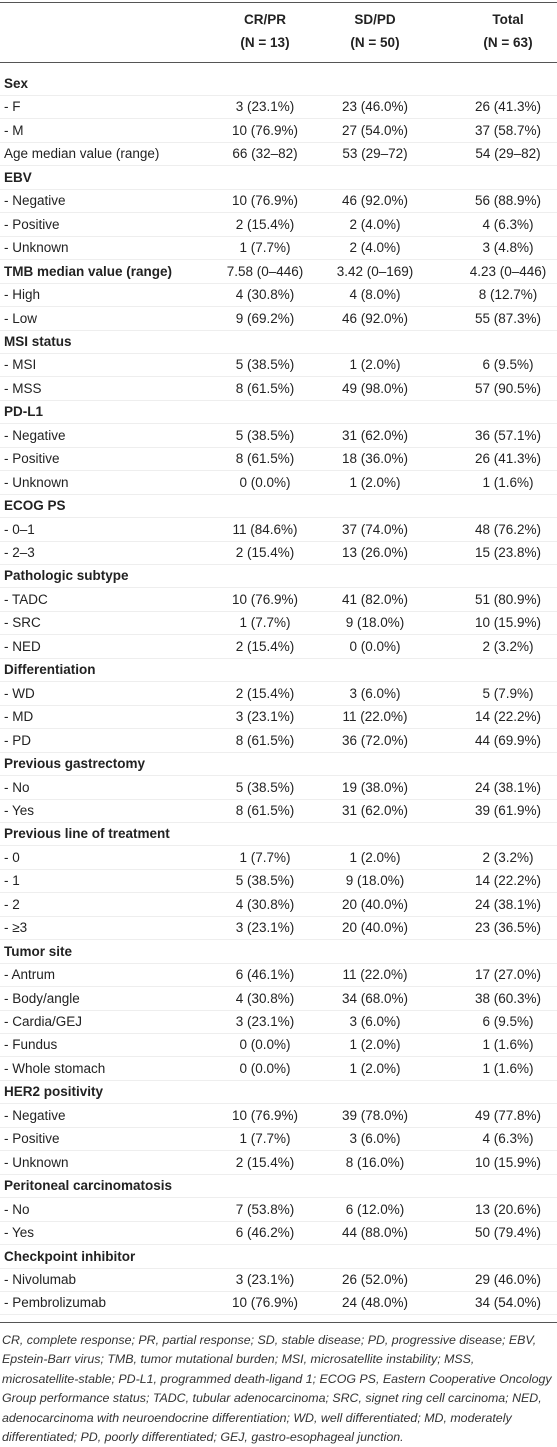 The width and height of the screenshot is (557, 1447). I want to click on cell-value: 24 (48.0%), so click(375, 1303).